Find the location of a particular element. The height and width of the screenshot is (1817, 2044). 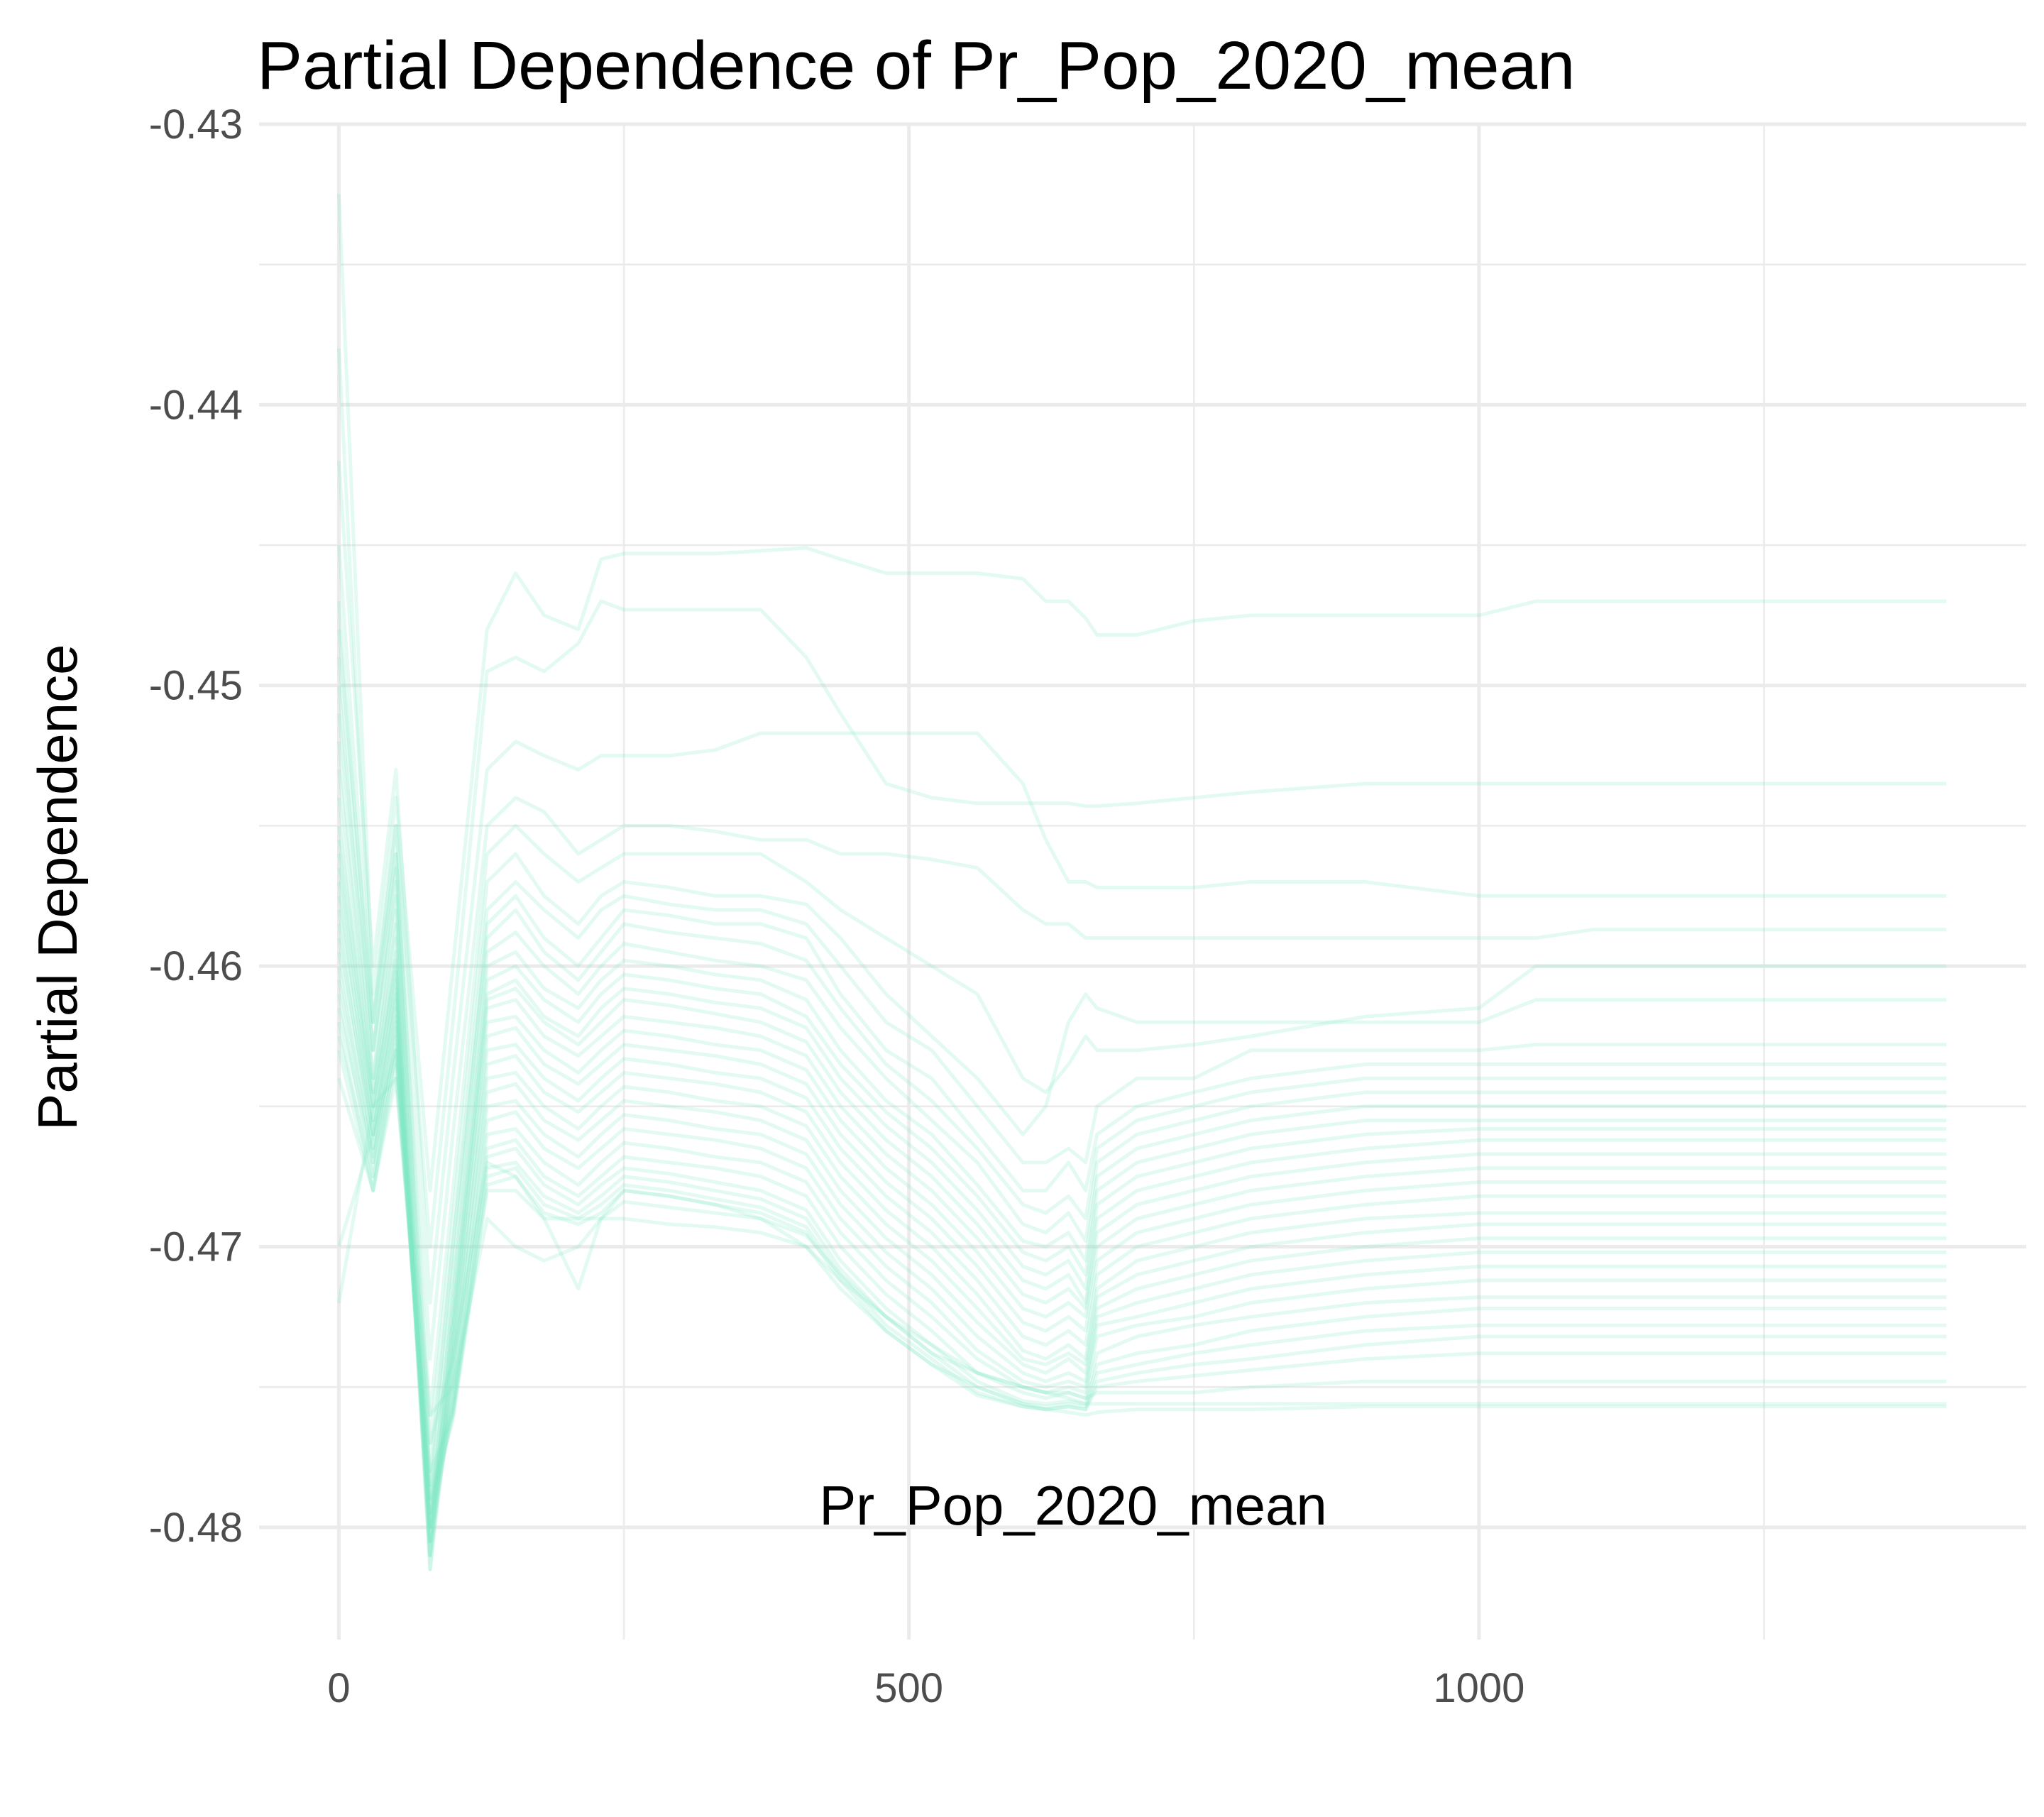

x-tick-label: 1000 is located at coordinates (1478, 1688).